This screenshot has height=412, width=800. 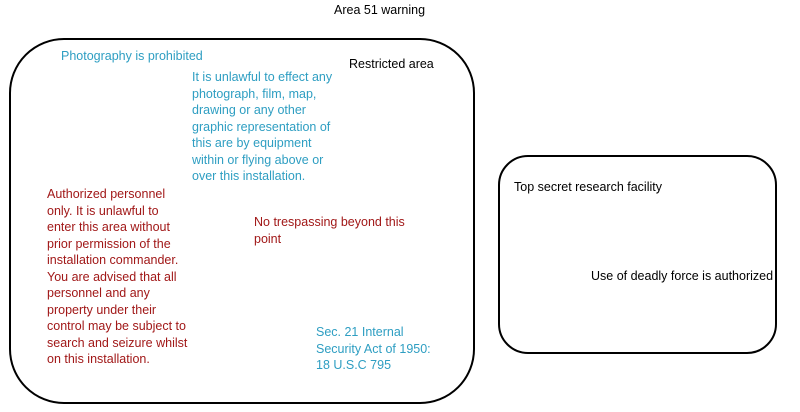 What do you see at coordinates (380, 10) in the screenshot?
I see `diagram-title: Area 51 warning` at bounding box center [380, 10].